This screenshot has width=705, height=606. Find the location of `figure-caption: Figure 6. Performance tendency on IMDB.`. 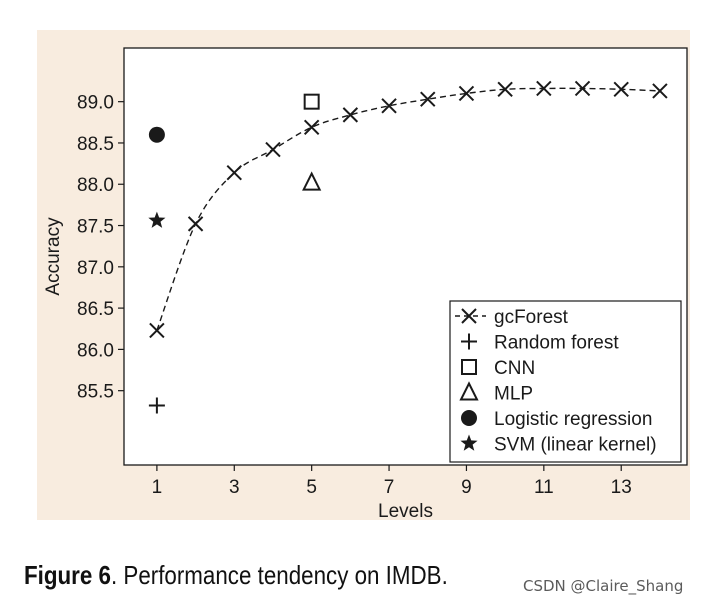

figure-caption: Figure 6. Performance tendency on IMDB. is located at coordinates (236, 575).